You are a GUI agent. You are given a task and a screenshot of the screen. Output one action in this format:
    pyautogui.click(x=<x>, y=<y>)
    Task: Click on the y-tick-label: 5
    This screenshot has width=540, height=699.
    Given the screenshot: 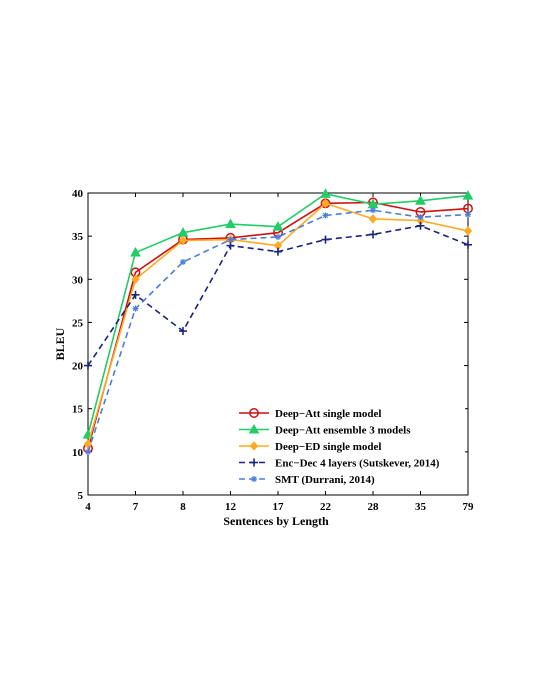 What is the action you would take?
    pyautogui.click(x=81, y=496)
    